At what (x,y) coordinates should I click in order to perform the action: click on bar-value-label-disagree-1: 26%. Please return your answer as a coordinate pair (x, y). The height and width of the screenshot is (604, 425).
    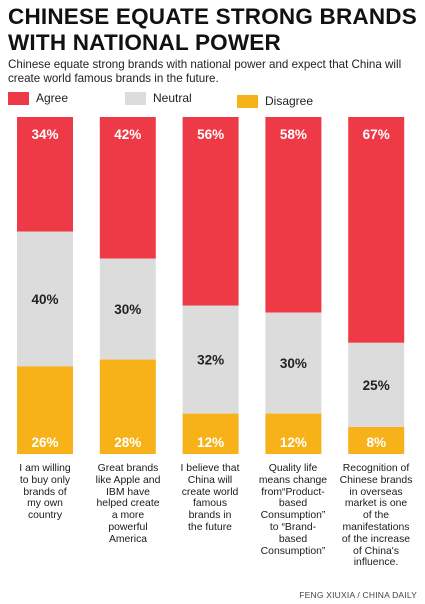
    Looking at the image, I should click on (44, 442).